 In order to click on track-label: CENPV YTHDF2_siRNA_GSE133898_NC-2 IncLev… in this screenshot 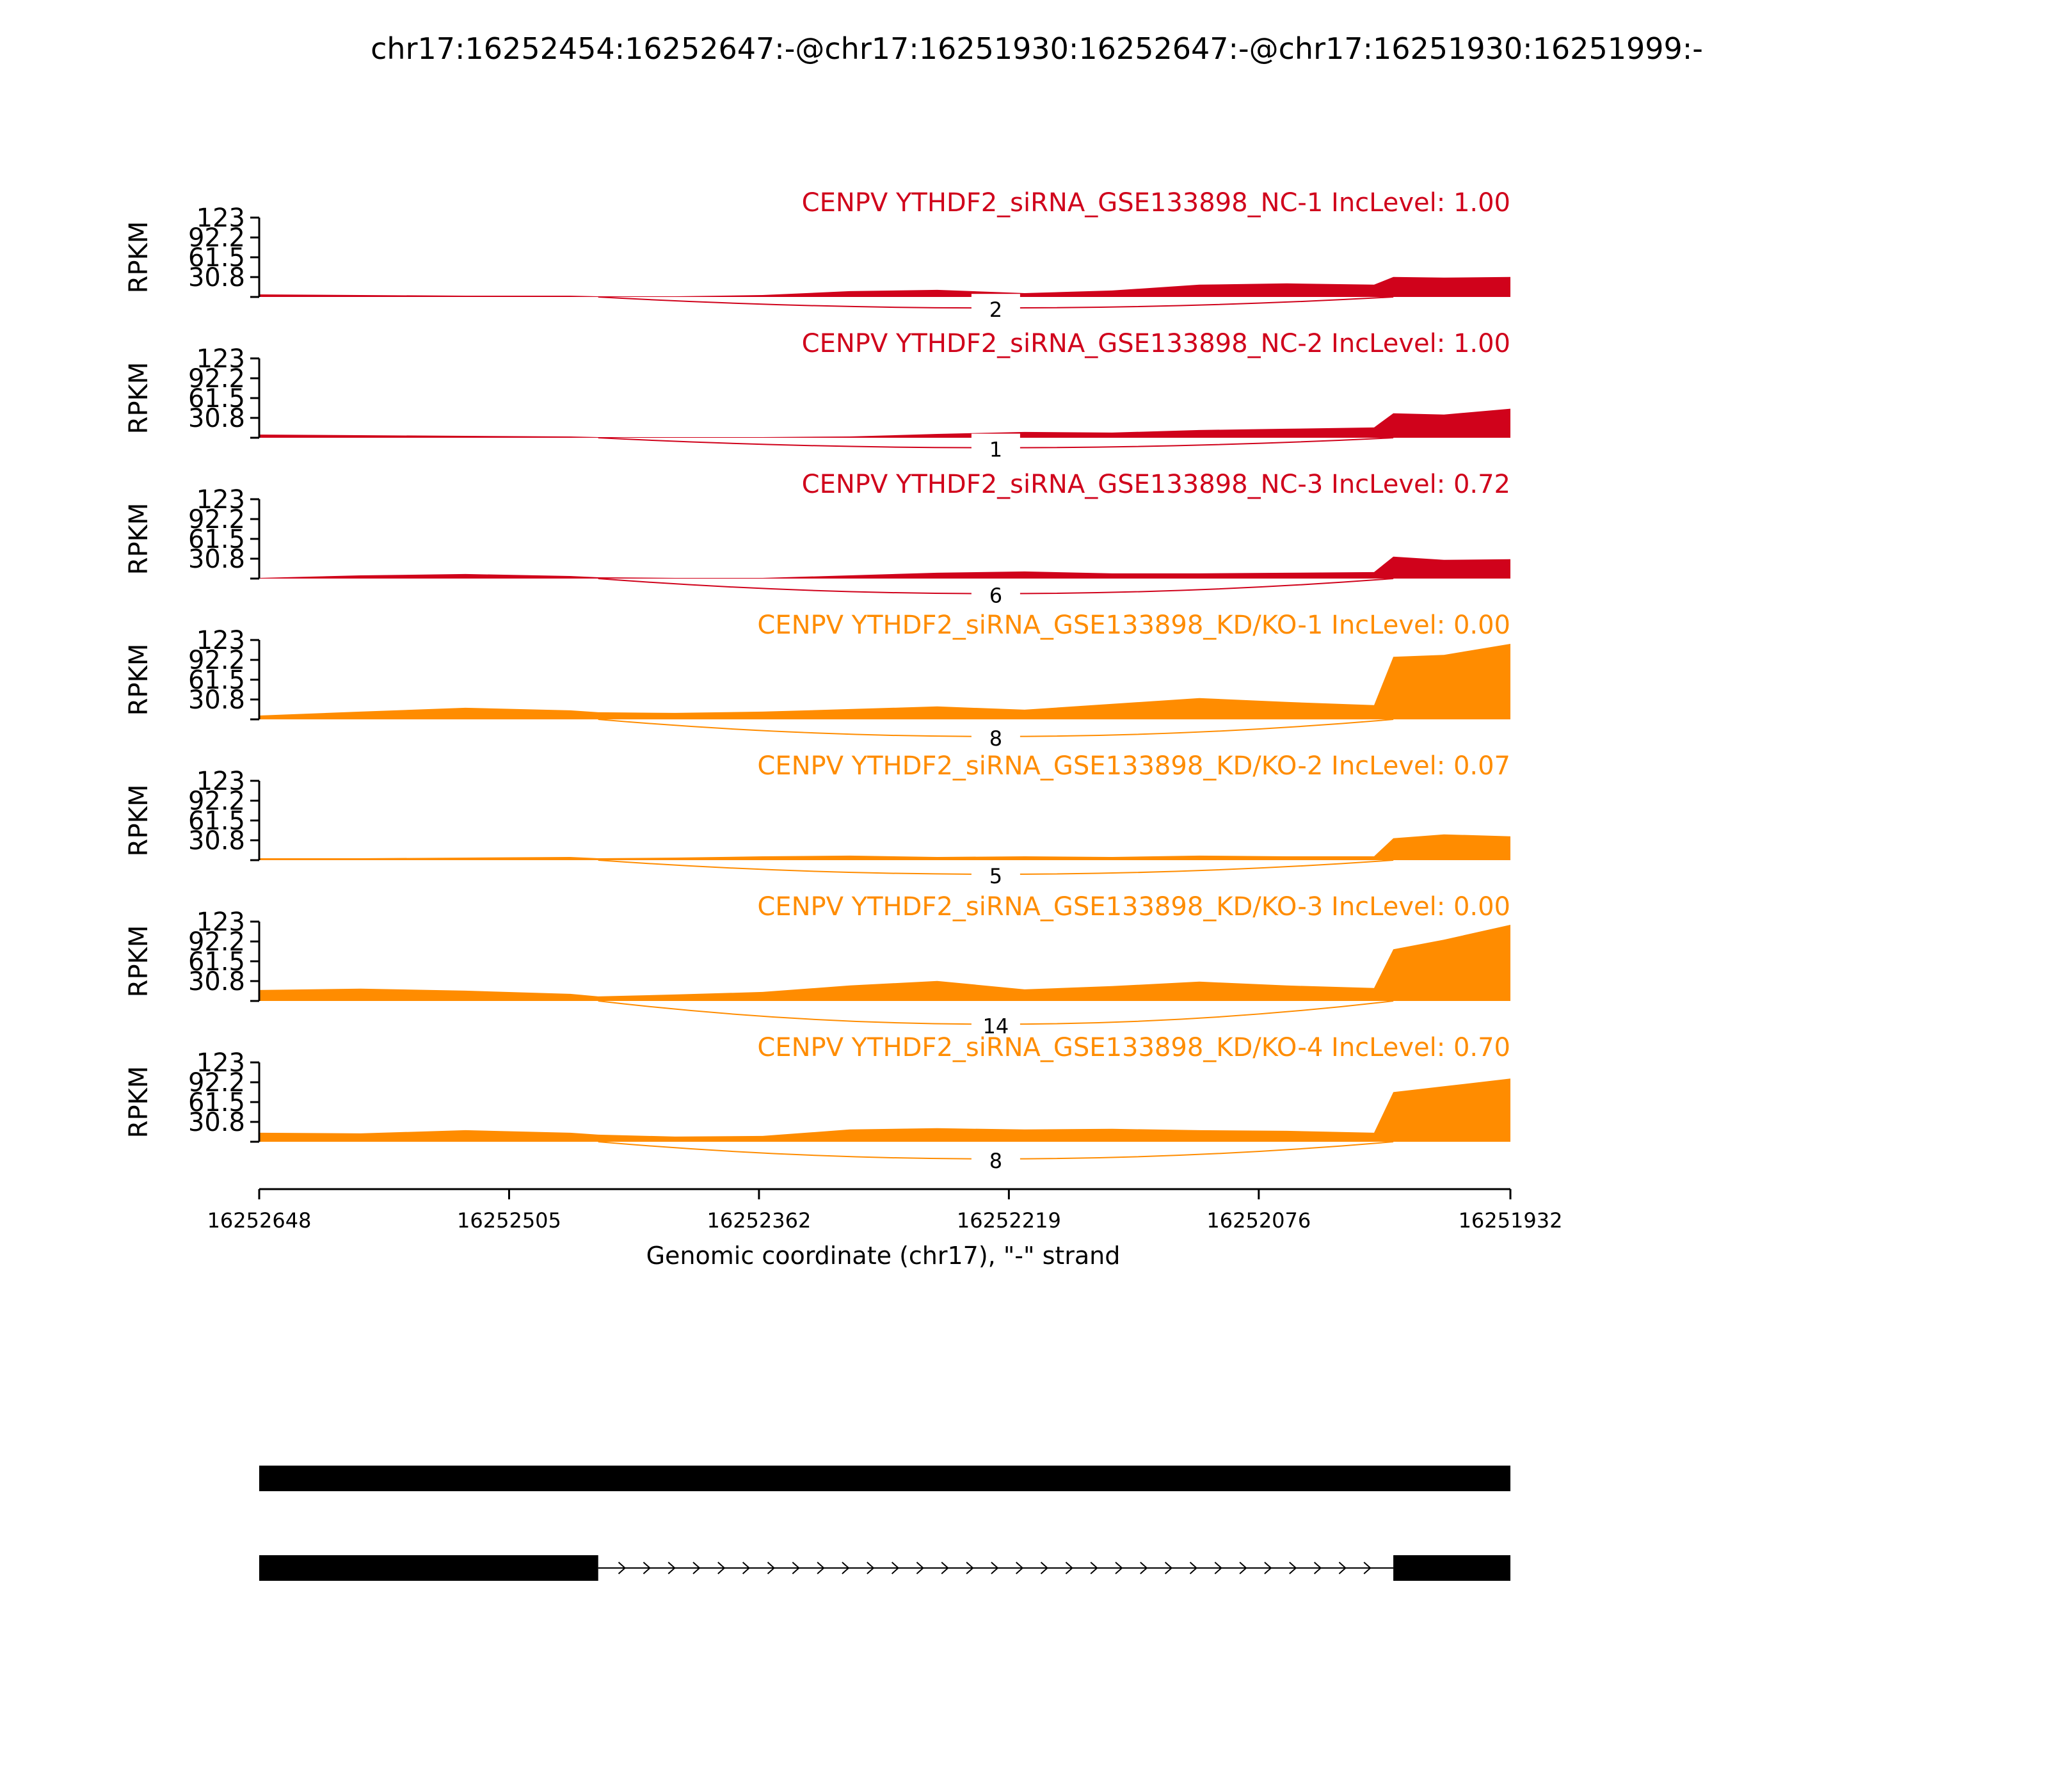, I will do `click(1156, 343)`.